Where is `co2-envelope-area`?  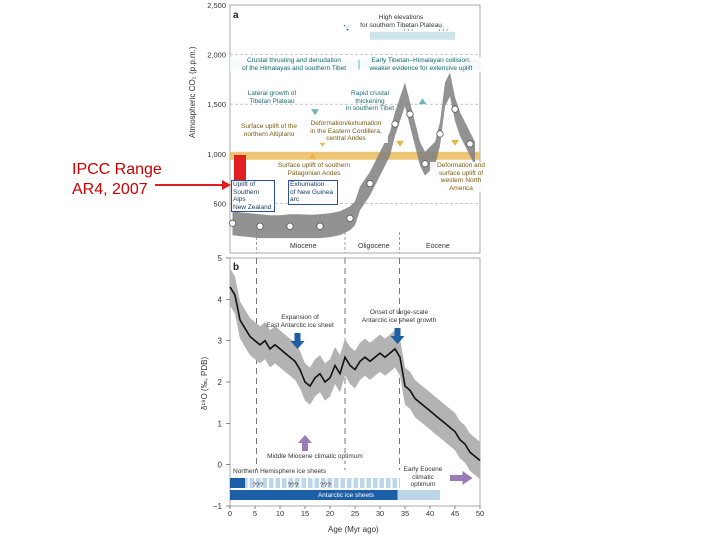 co2-envelope-area is located at coordinates (353, 155).